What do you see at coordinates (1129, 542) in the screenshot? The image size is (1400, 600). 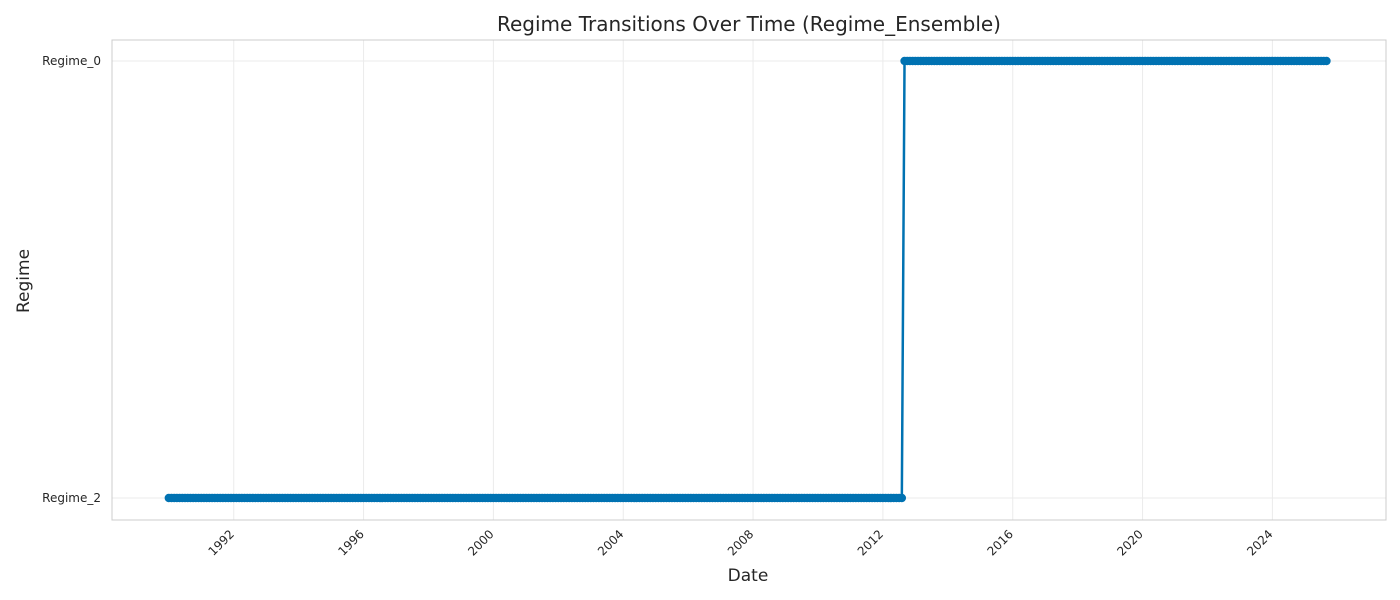 I see `x-tick-label: 2020` at bounding box center [1129, 542].